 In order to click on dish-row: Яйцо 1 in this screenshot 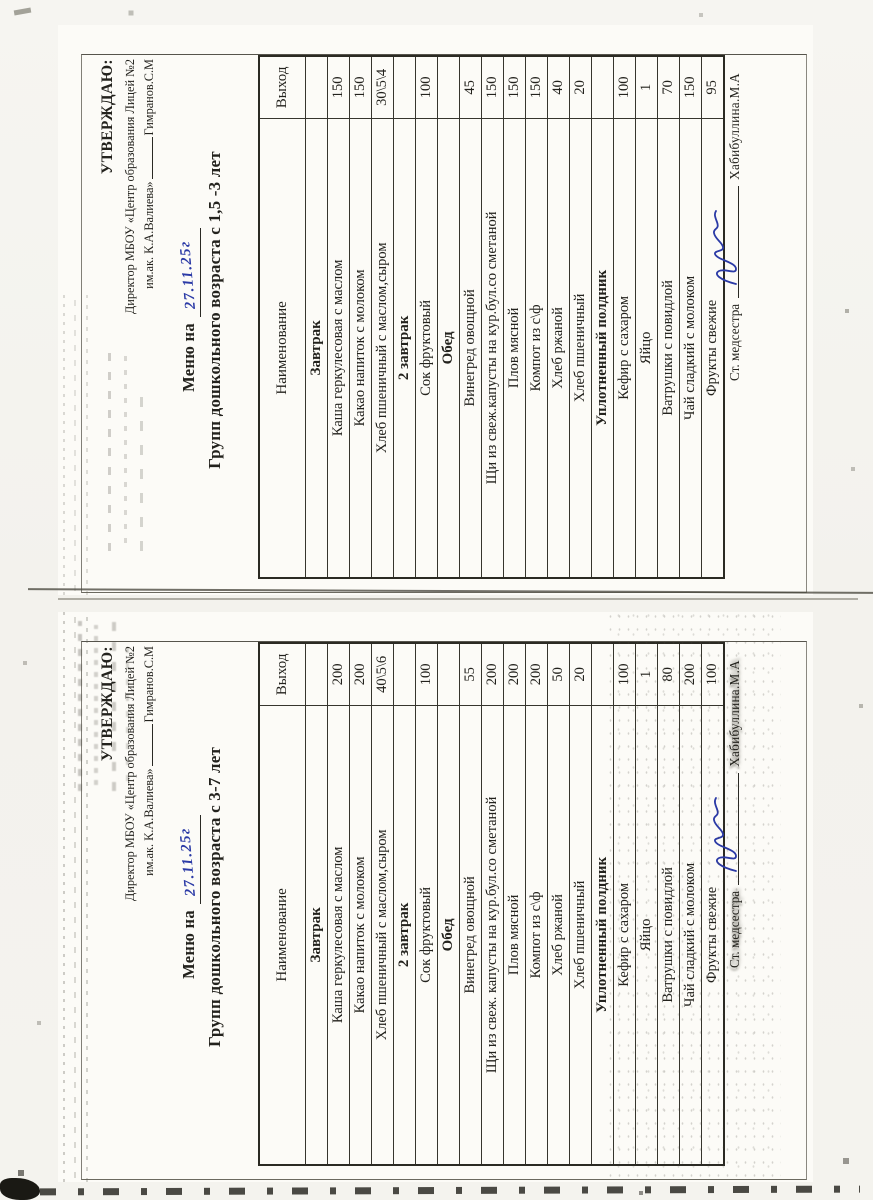, I will do `click(646, 317)`.